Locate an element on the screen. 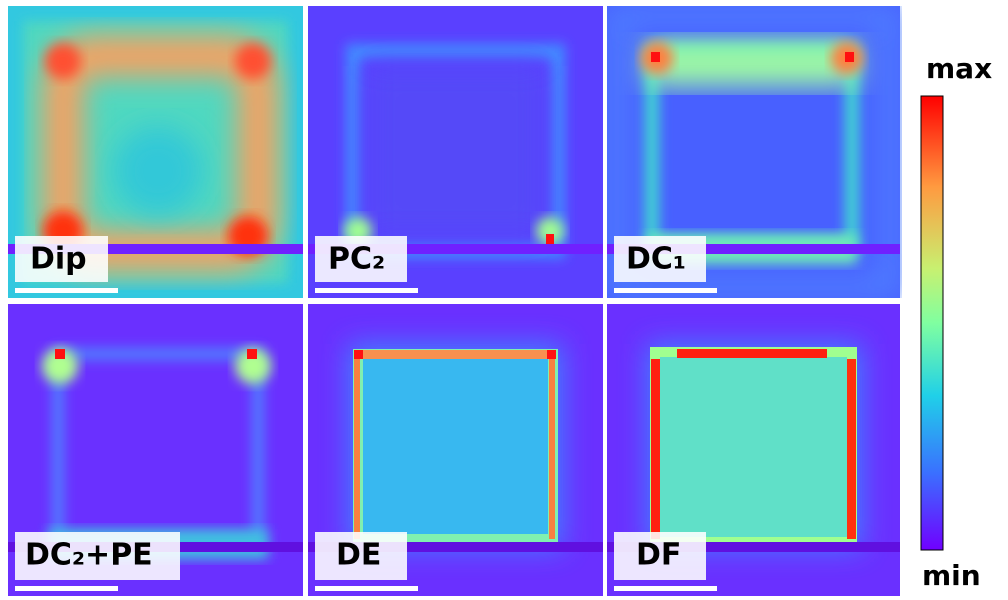  panel-label: DE is located at coordinates (358, 555).